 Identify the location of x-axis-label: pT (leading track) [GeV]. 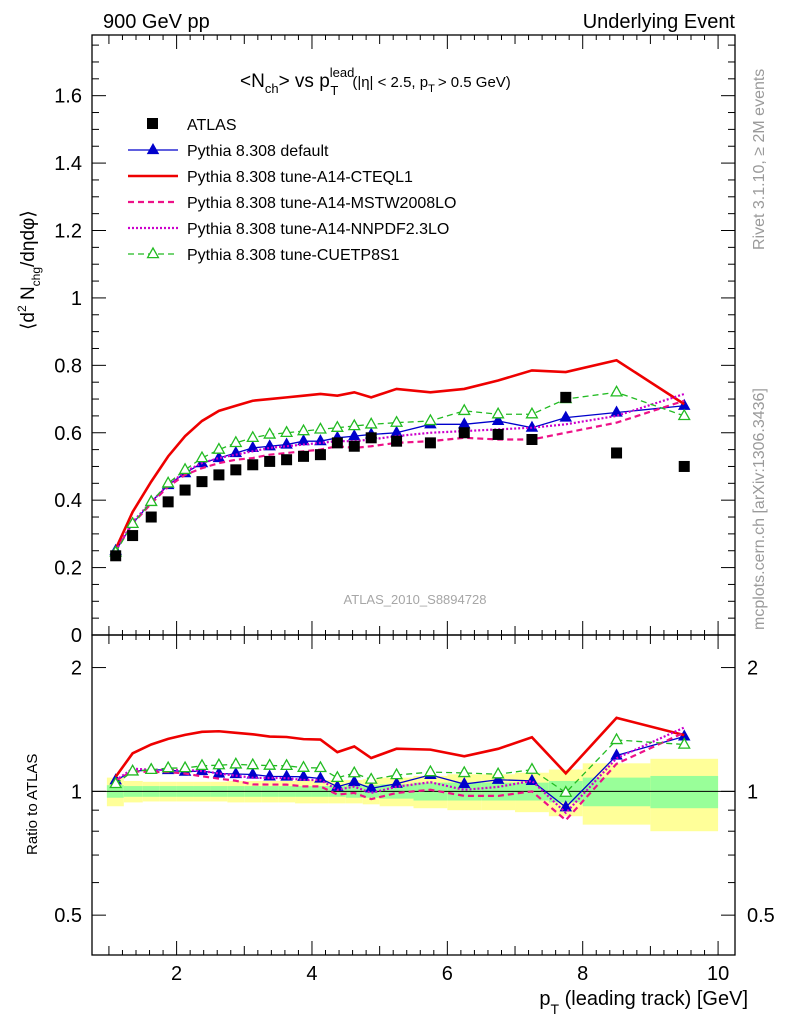
(643, 1002).